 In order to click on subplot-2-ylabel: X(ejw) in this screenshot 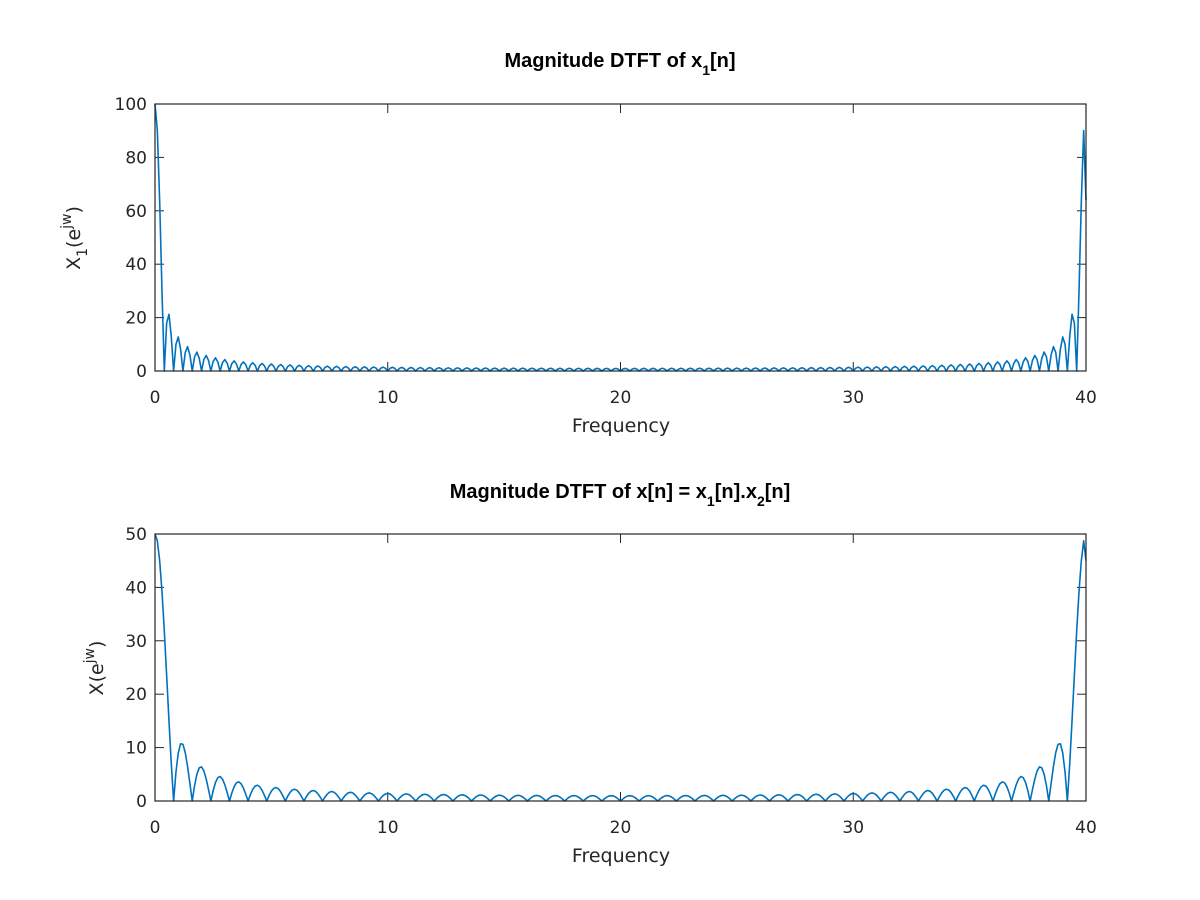, I will do `click(95, 668)`.